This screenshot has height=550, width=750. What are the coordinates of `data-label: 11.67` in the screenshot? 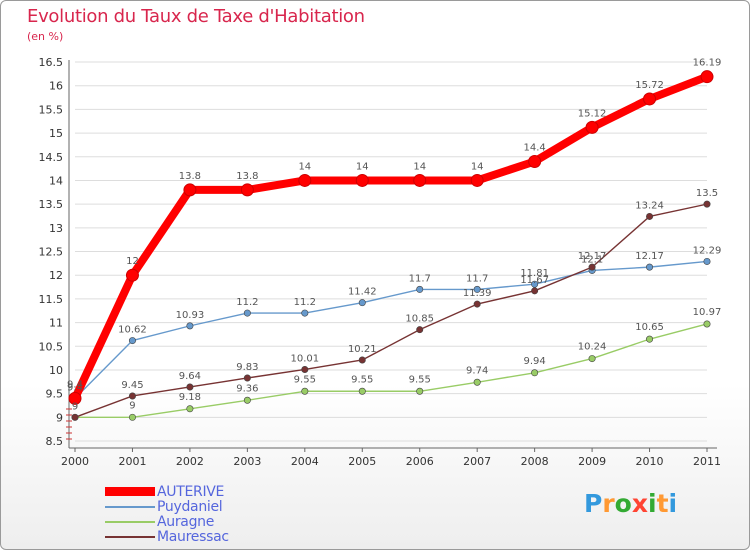 It's located at (534, 280).